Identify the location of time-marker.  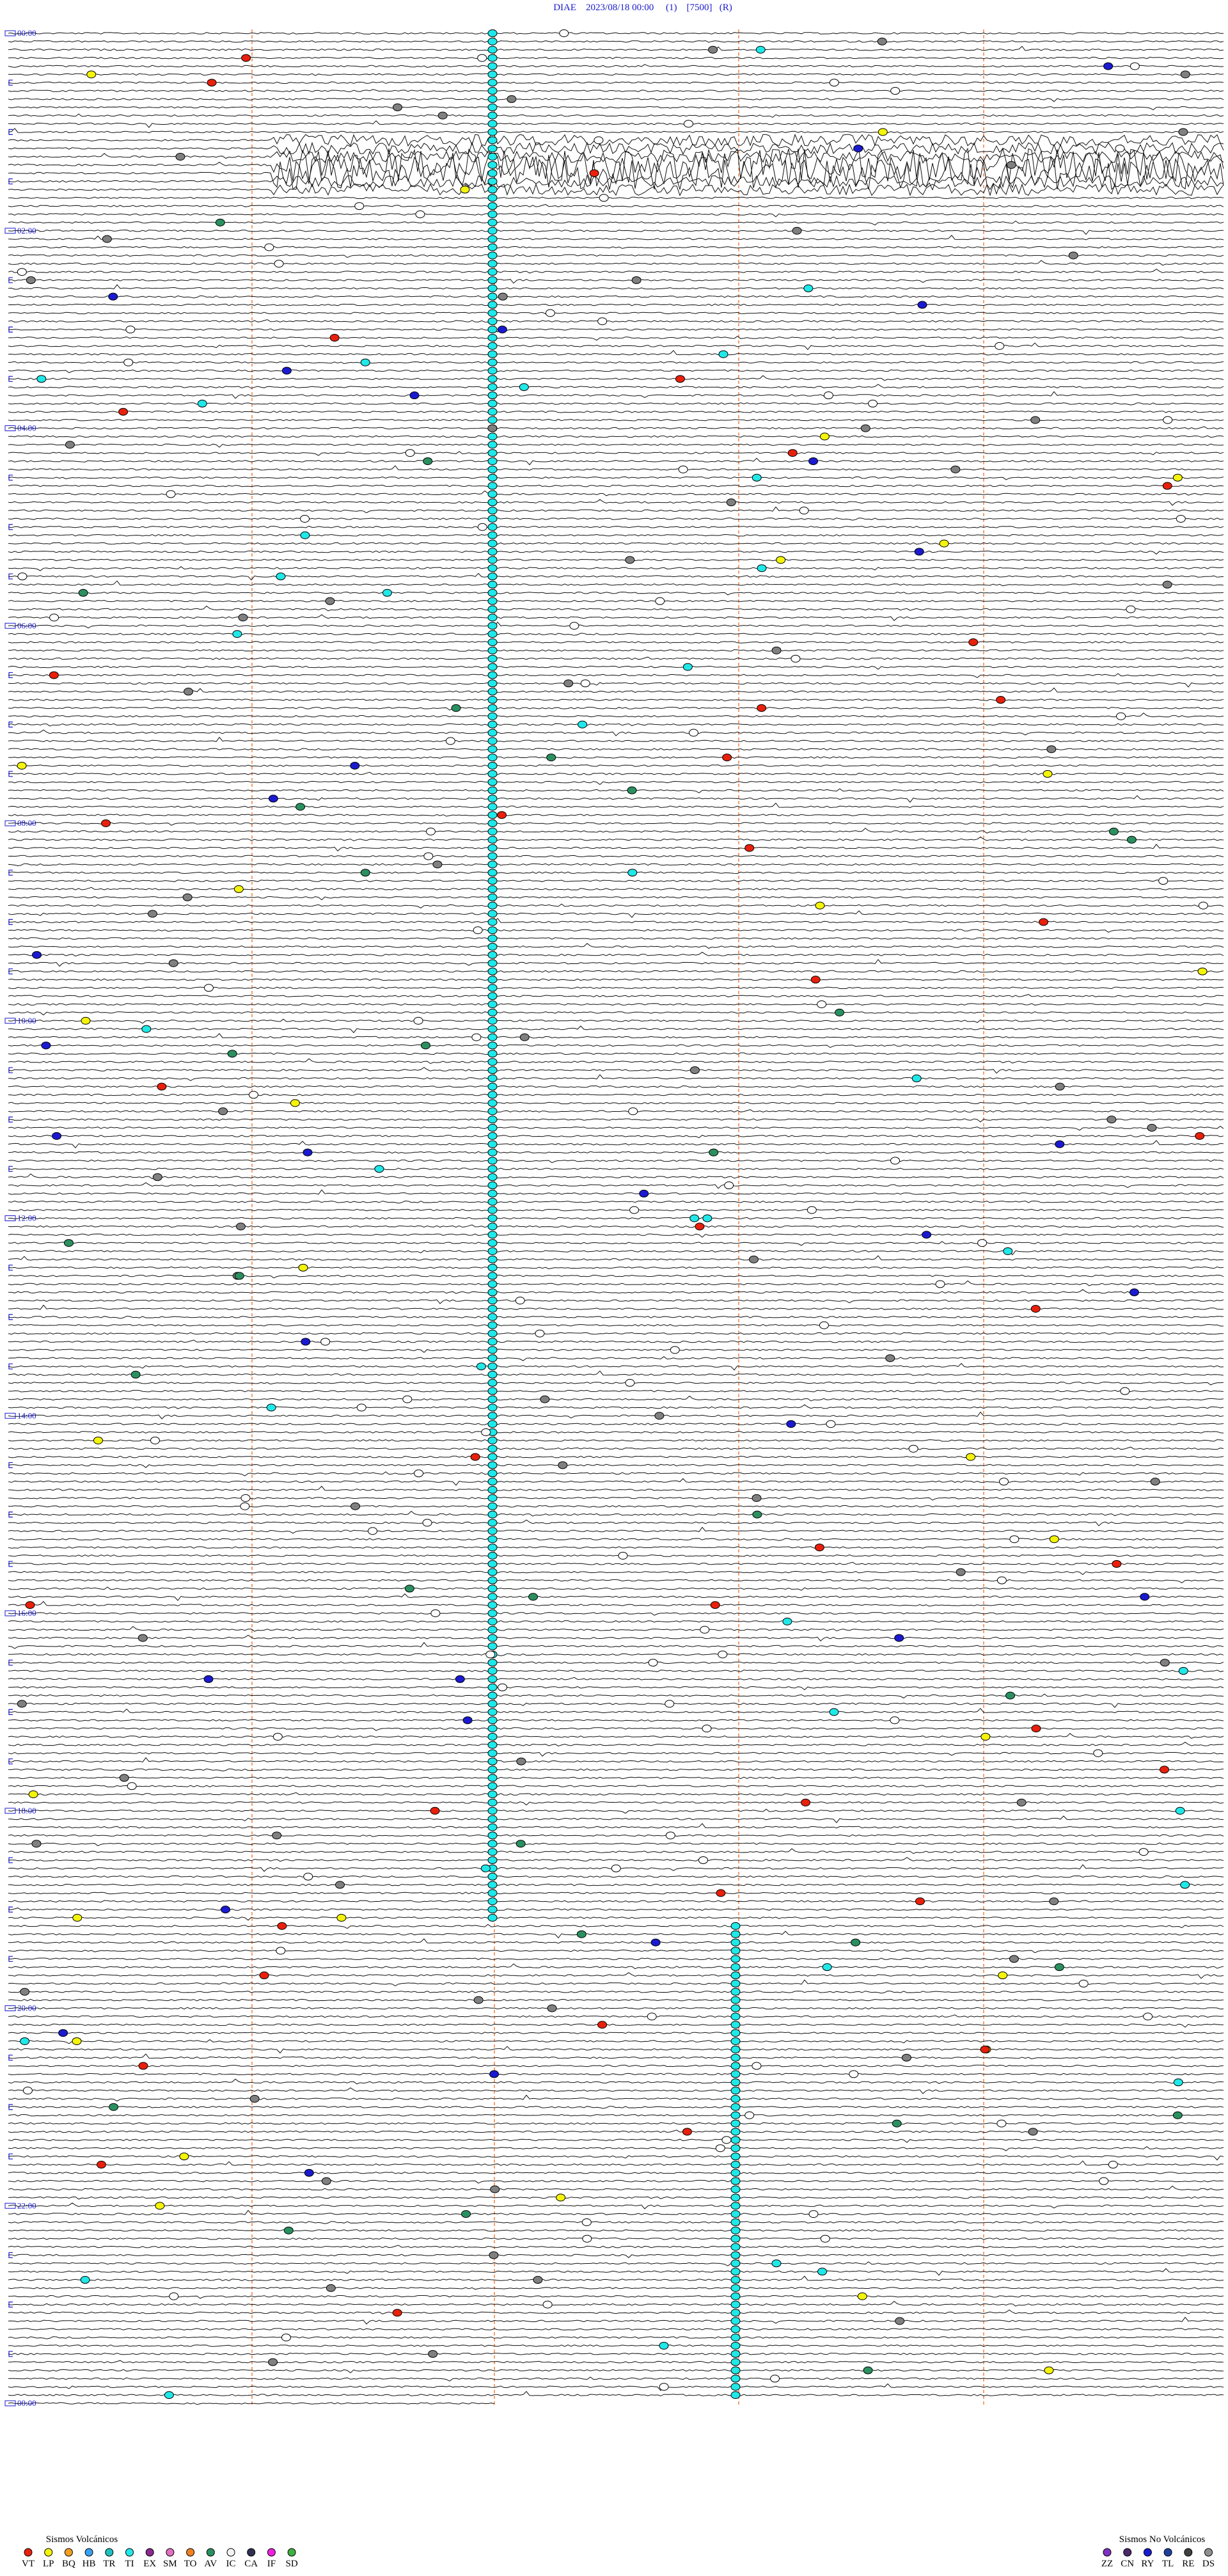
(10, 33).